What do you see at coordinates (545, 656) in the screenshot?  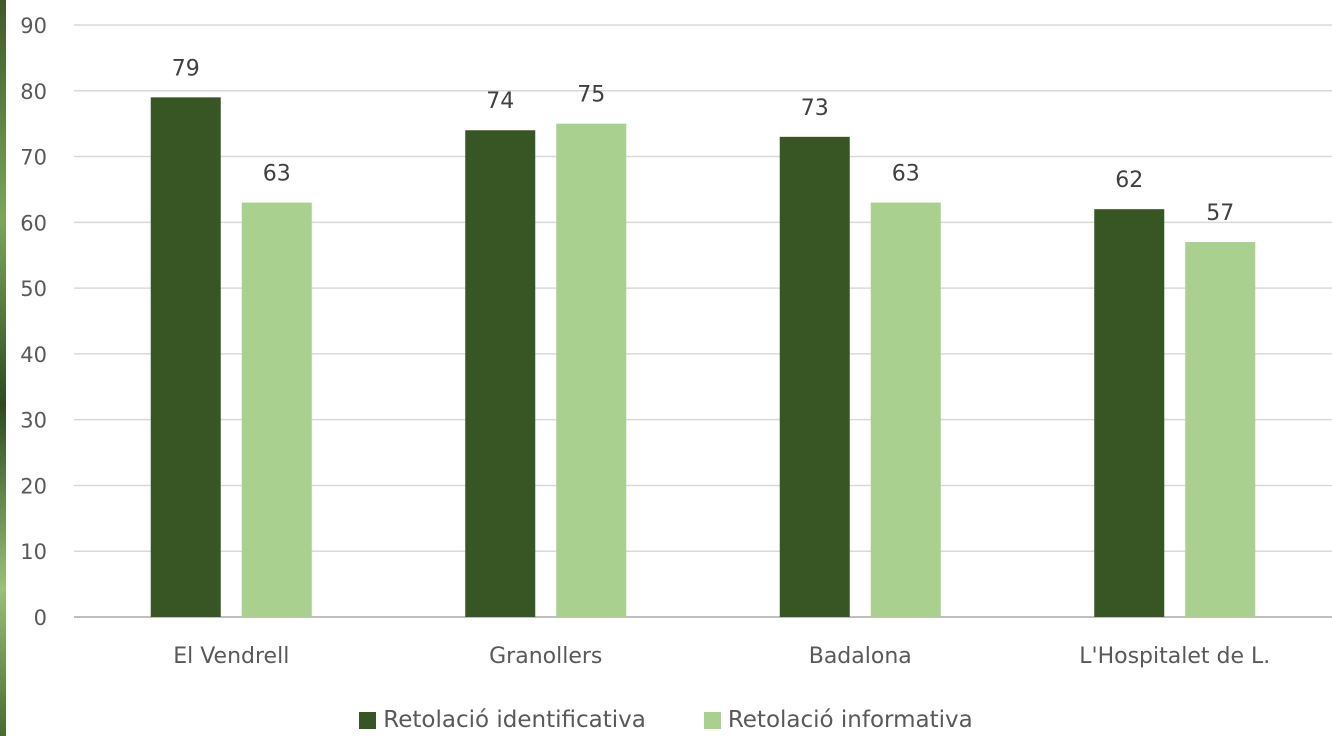 I see `x-category-label: Granollers` at bounding box center [545, 656].